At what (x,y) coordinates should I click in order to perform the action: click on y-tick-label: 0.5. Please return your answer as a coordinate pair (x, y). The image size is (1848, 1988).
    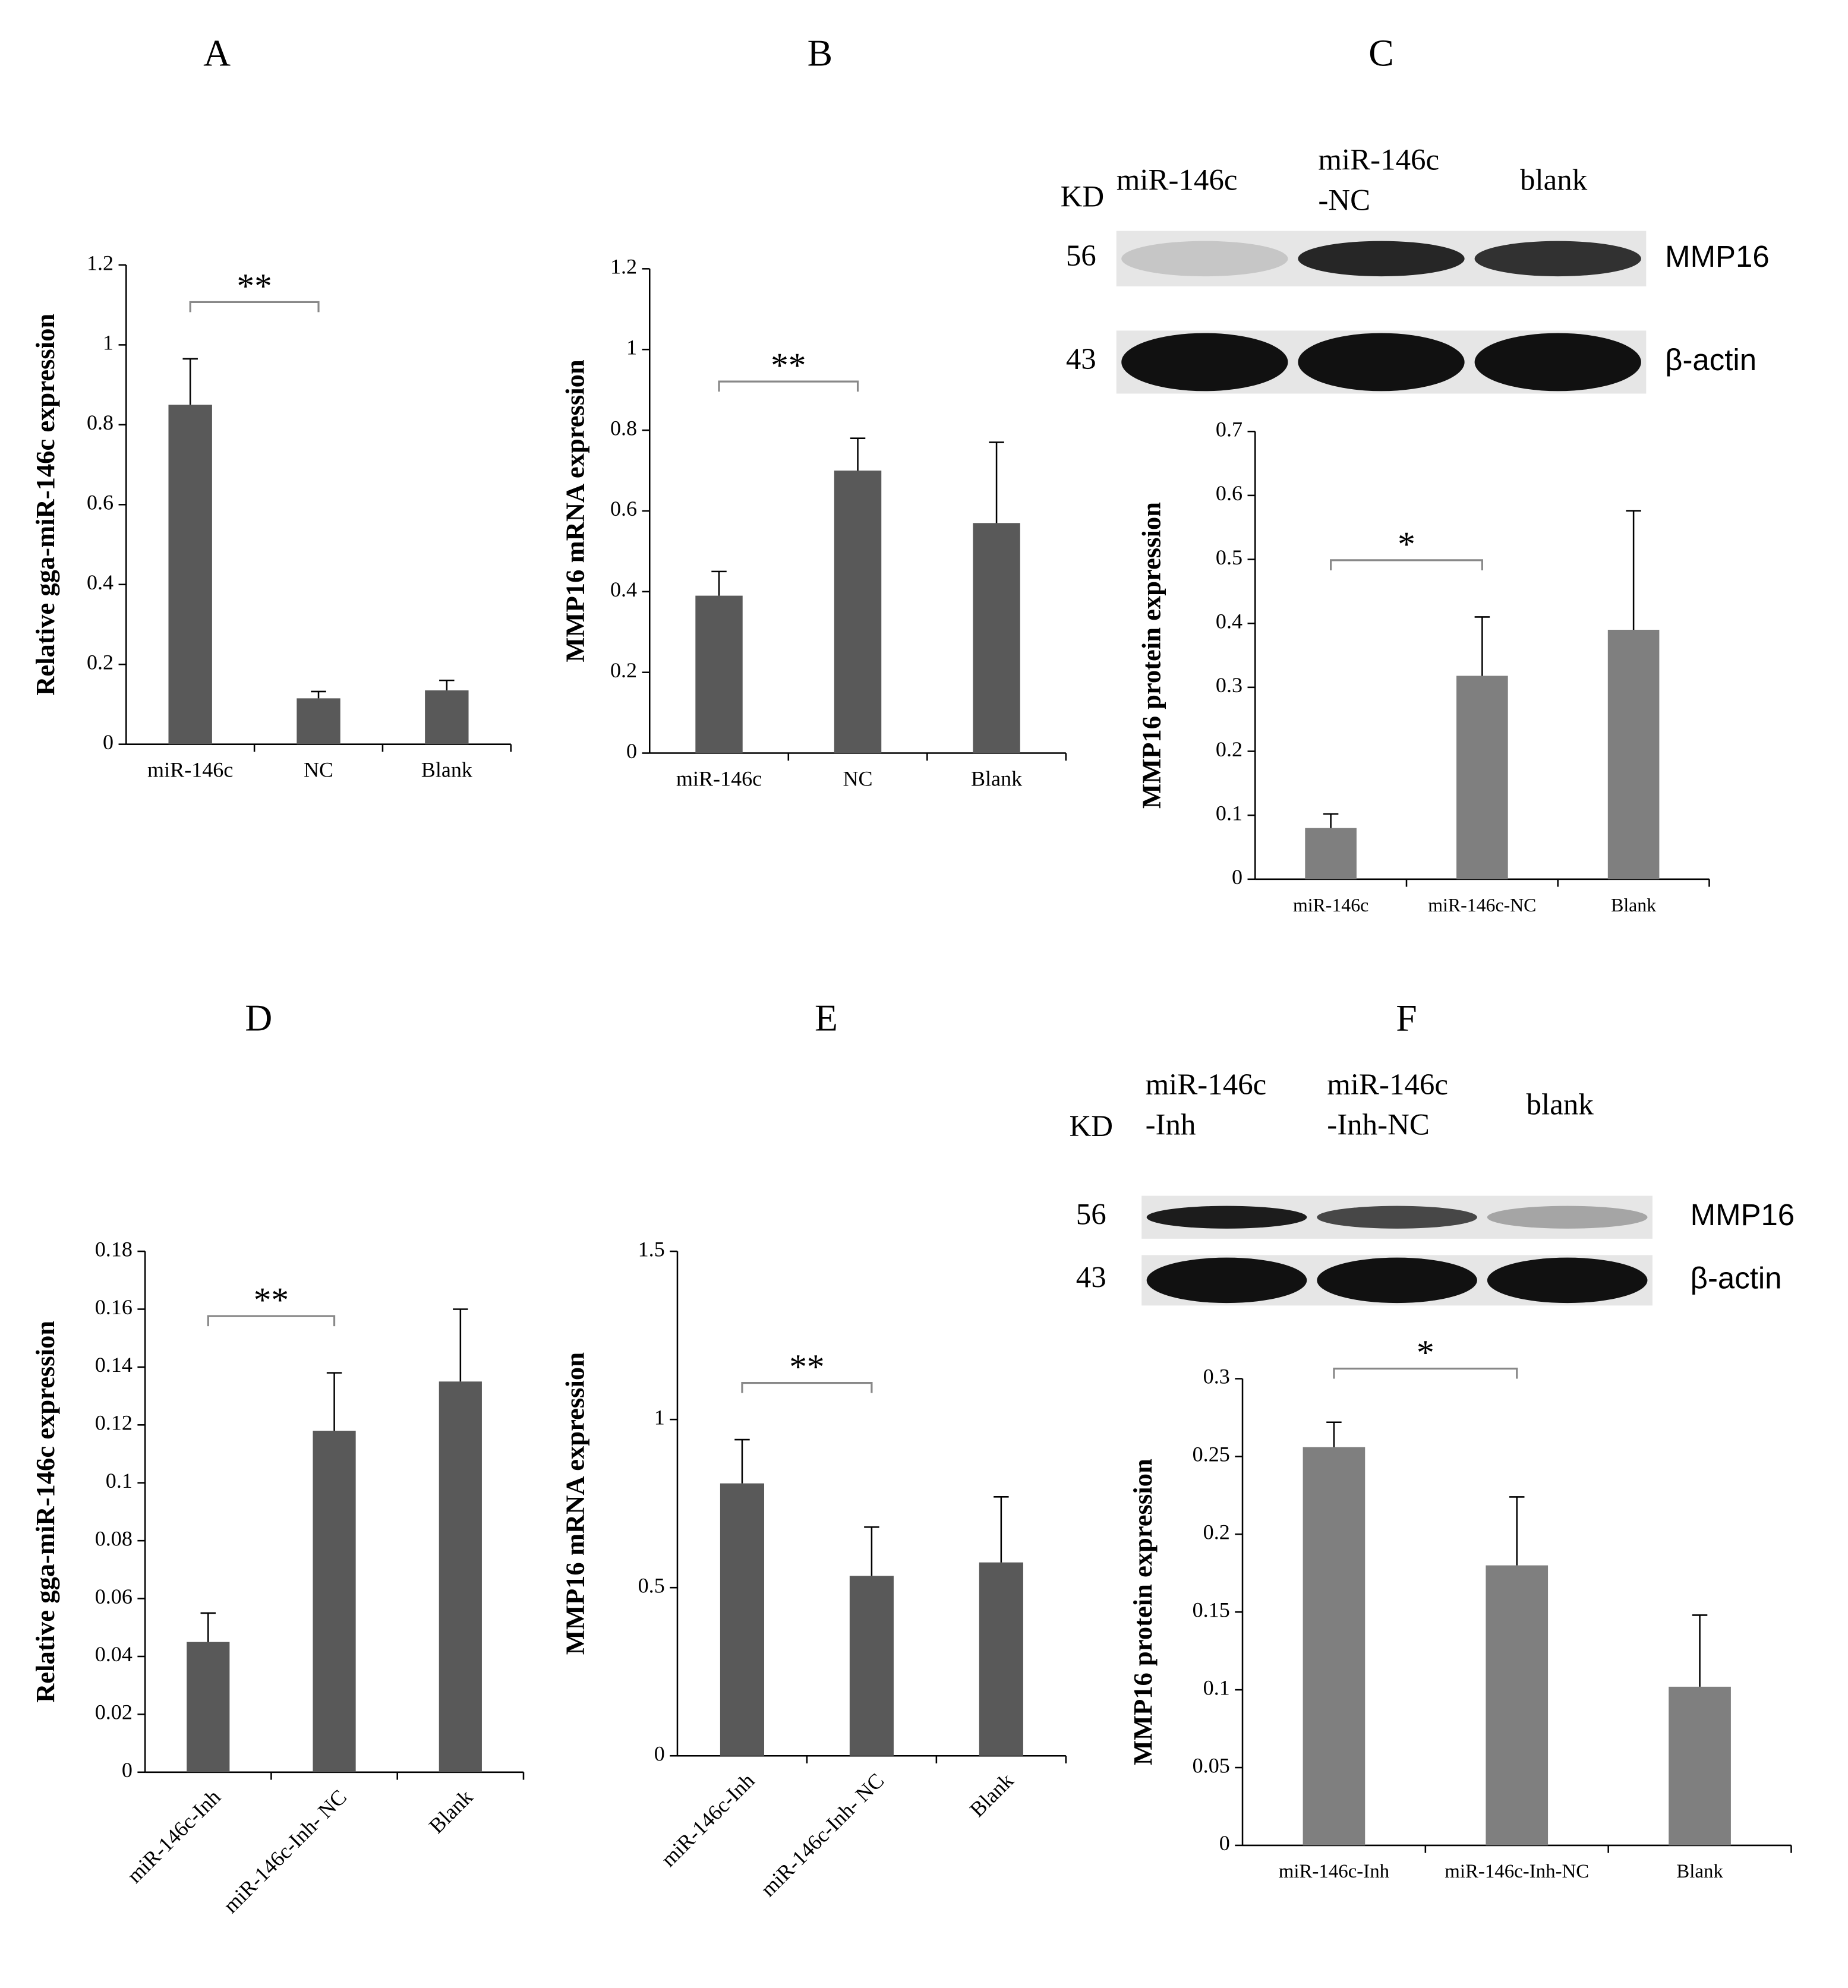
    Looking at the image, I should click on (1229, 557).